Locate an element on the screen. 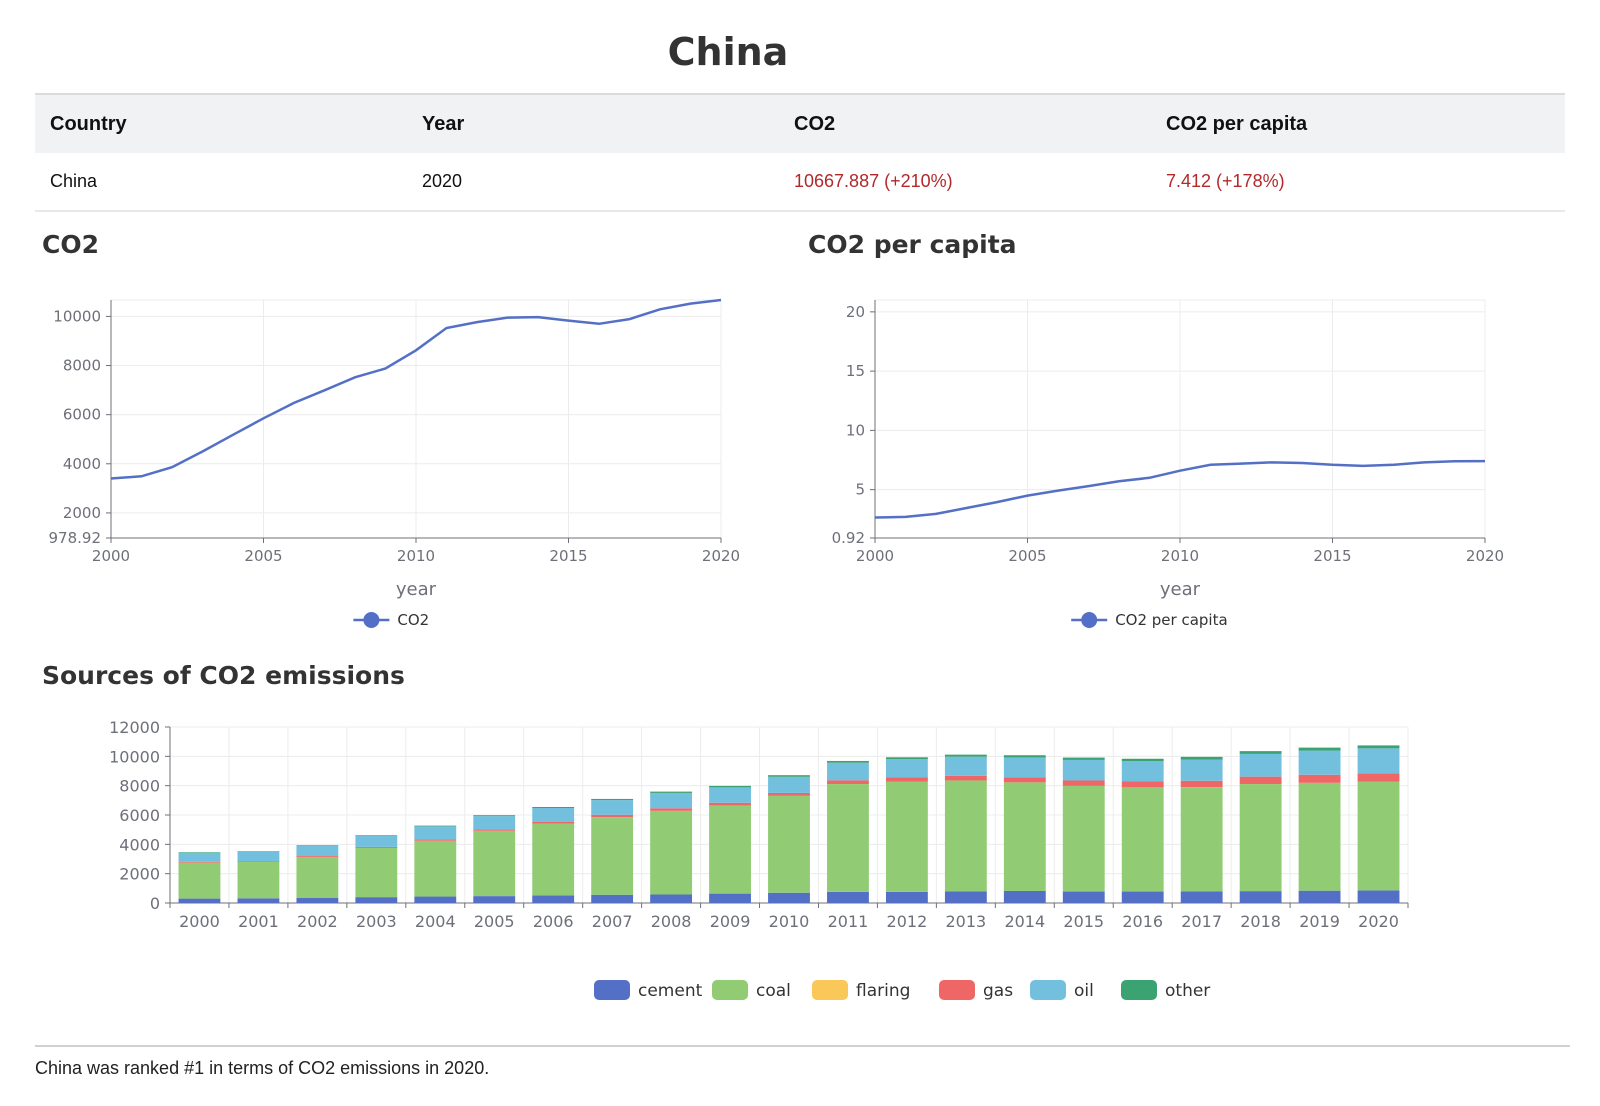  x-tick-label: 2017 is located at coordinates (1201, 921).